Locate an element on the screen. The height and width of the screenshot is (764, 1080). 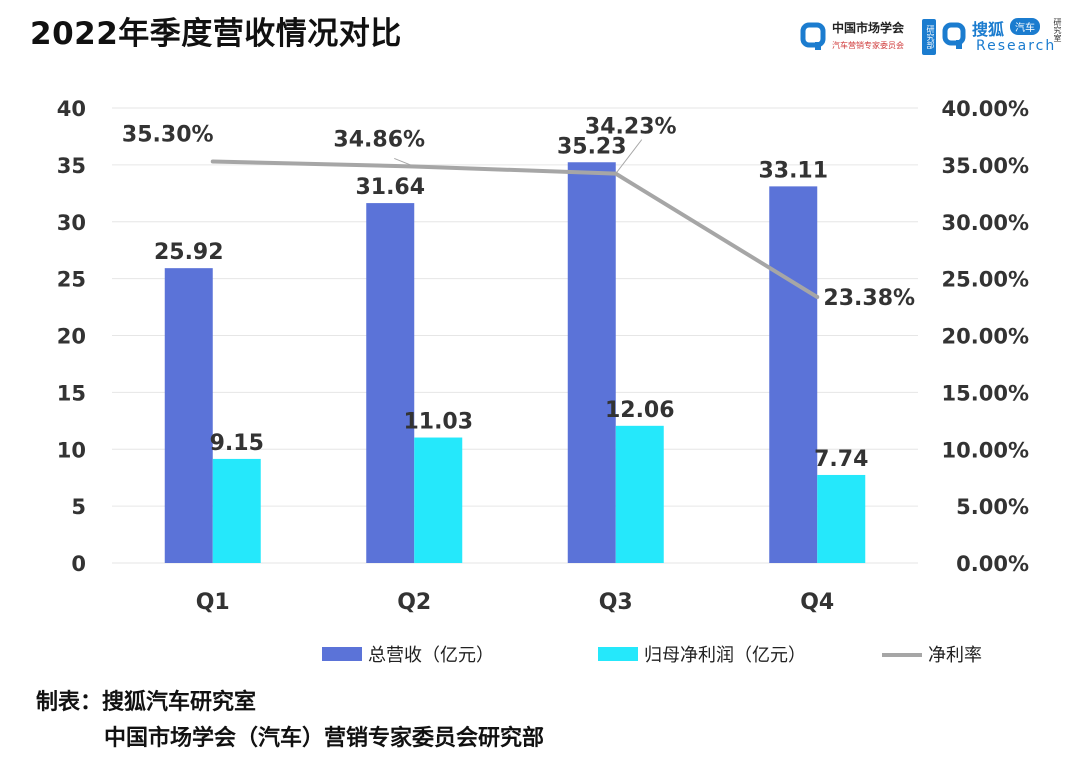
revenue-data-label: 31.64 is located at coordinates (390, 187).